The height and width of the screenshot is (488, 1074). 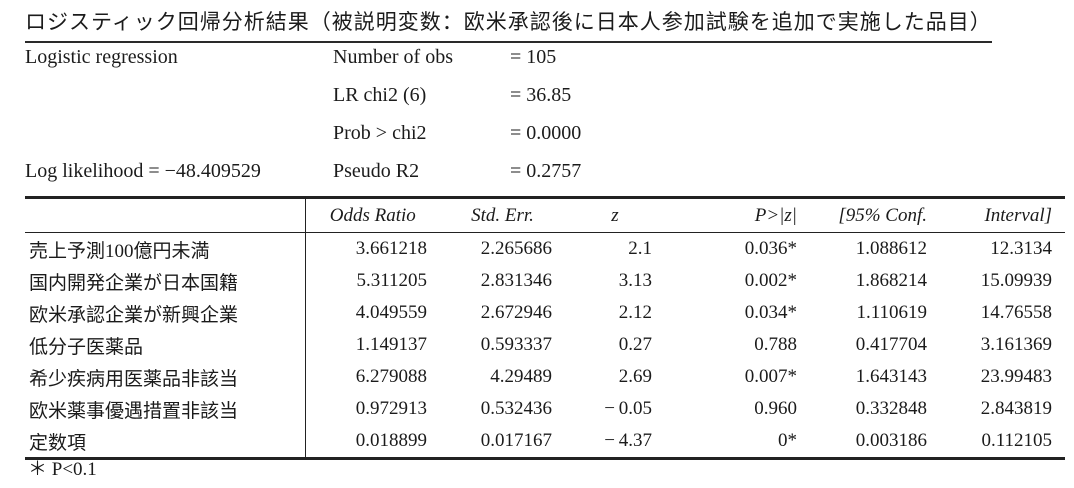 What do you see at coordinates (165, 377) in the screenshot?
I see `row-label: 希少疾病用医薬品非該当` at bounding box center [165, 377].